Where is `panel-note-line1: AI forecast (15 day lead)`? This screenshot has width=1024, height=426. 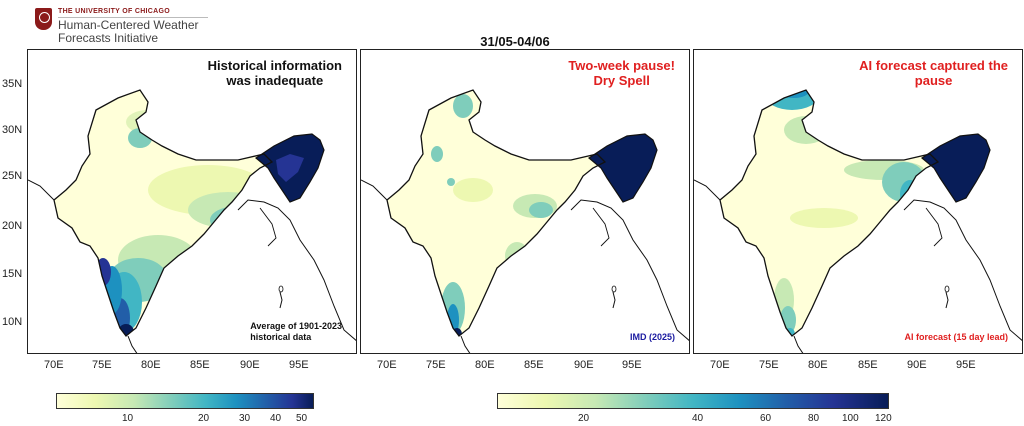 panel-note-line1: AI forecast (15 day lead) is located at coordinates (956, 337).